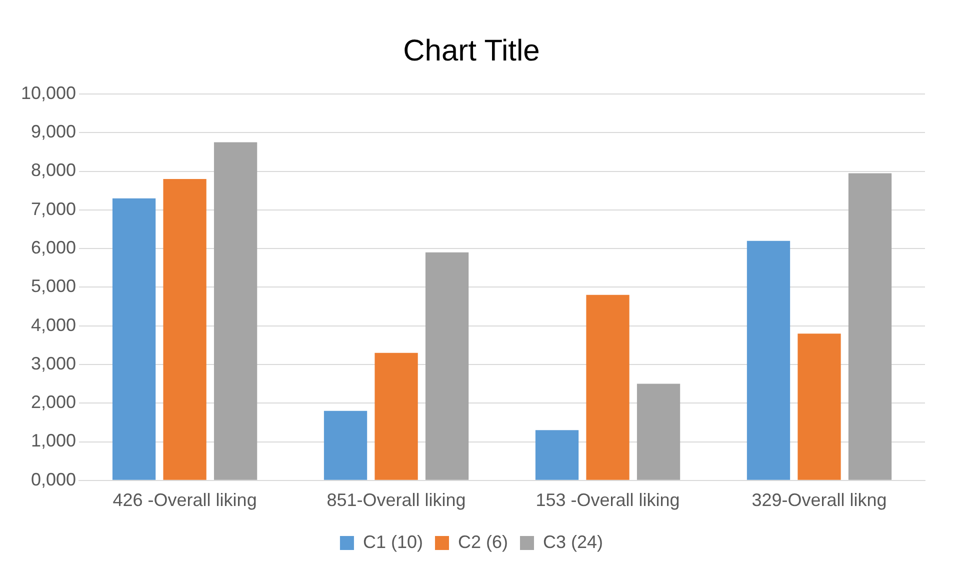 The image size is (953, 580). What do you see at coordinates (396, 500) in the screenshot?
I see `x-tick-label: 851-Overall liking` at bounding box center [396, 500].